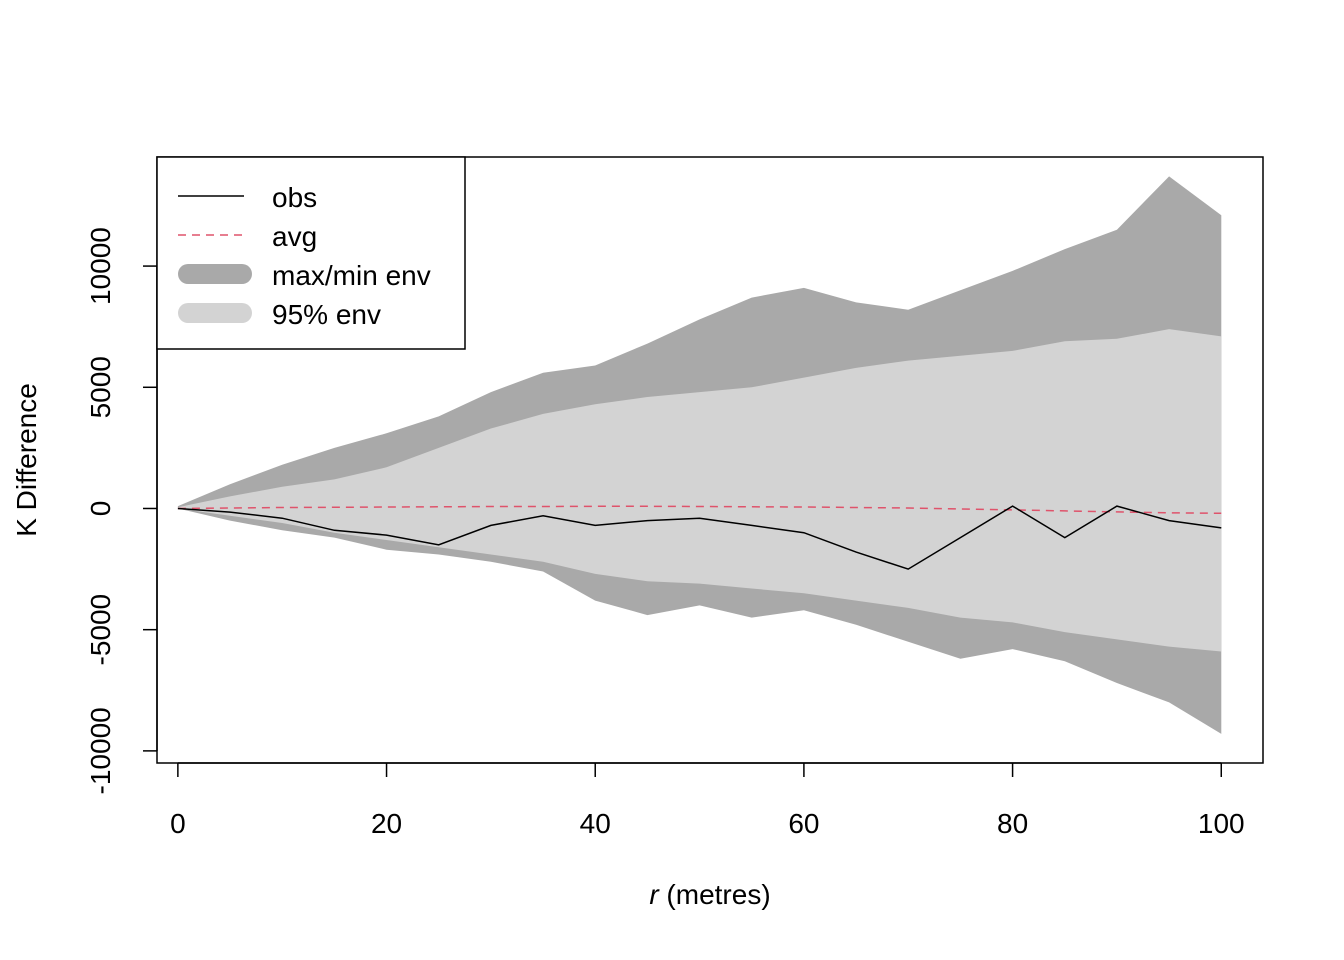 The height and width of the screenshot is (960, 1344). I want to click on y-tick-label: -5000, so click(100, 630).